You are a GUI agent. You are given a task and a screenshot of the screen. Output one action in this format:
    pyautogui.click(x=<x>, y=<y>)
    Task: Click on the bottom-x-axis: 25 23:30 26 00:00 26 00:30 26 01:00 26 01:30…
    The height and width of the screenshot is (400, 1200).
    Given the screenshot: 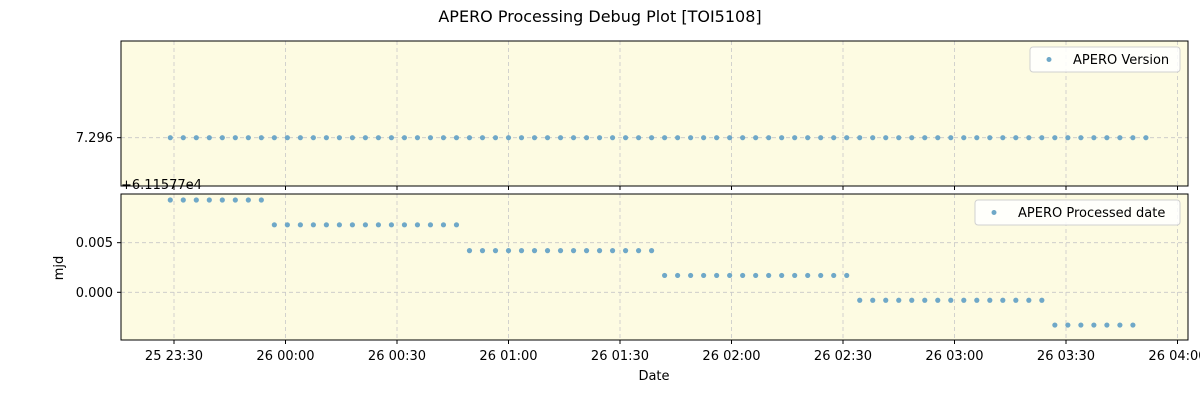 What is the action you would take?
    pyautogui.click(x=672, y=352)
    